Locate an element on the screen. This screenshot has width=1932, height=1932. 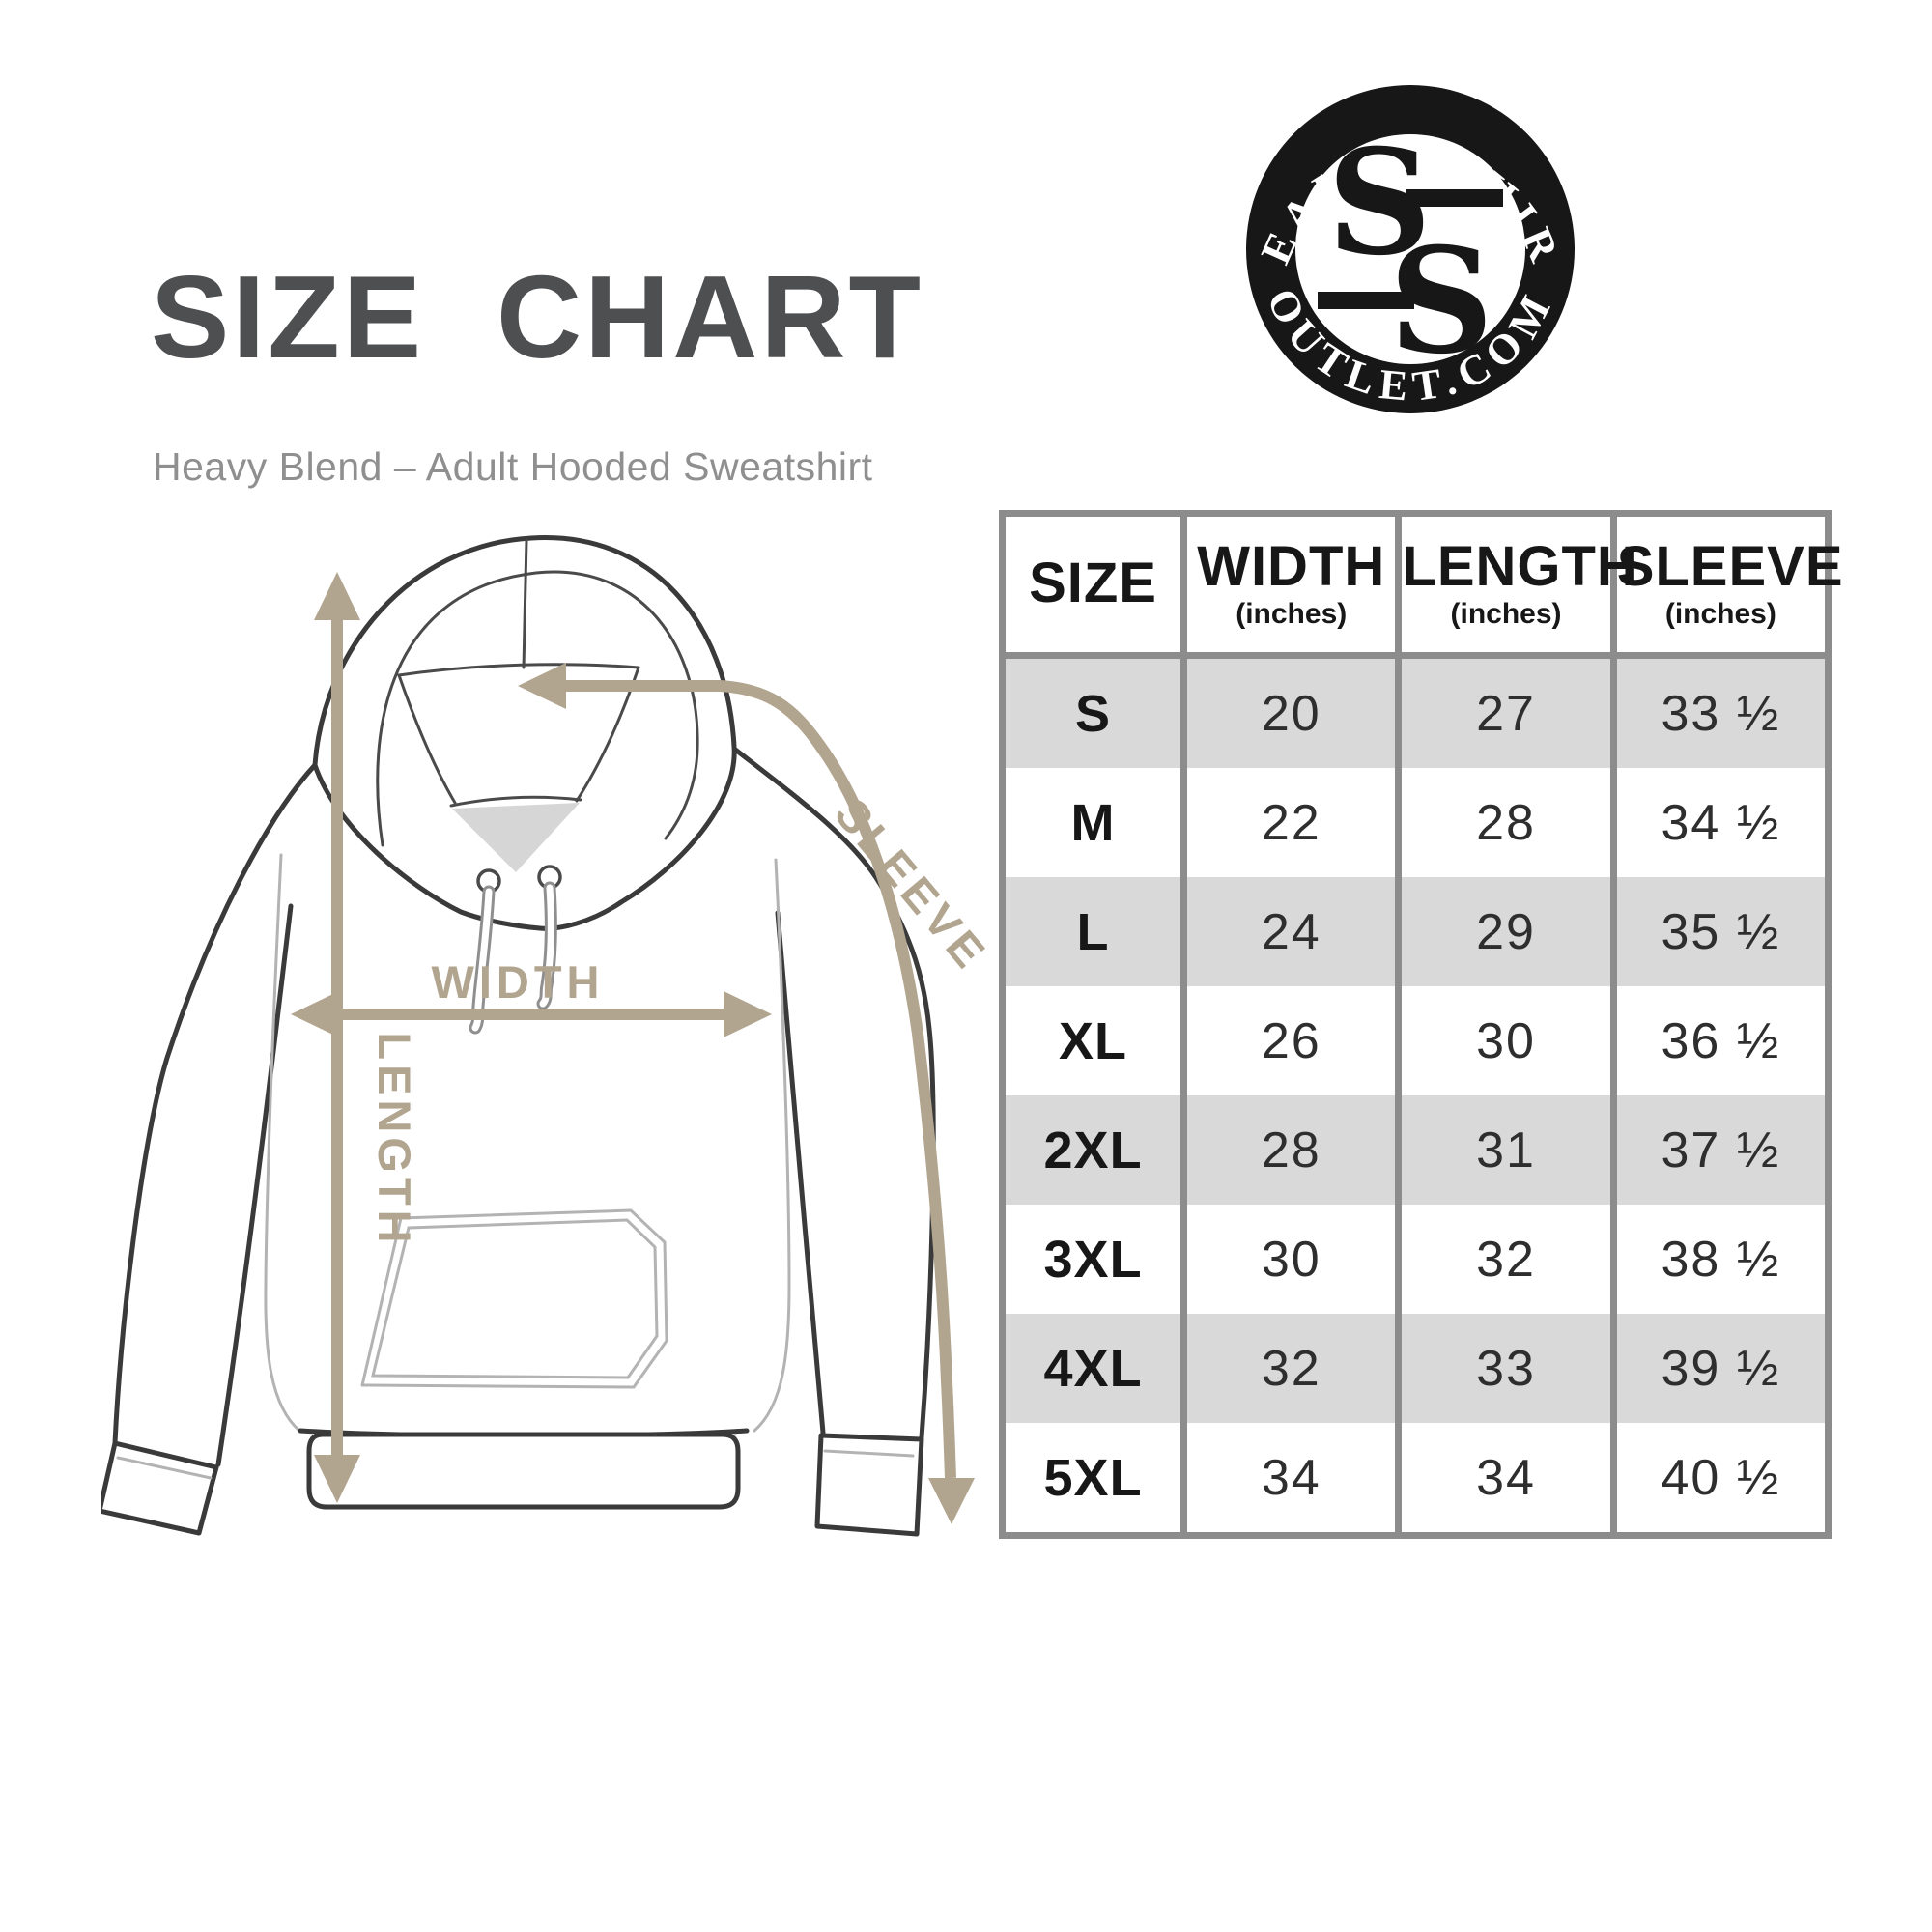
brand-logo: SNEAKER SHIRTS OUTLET.COM S S is located at coordinates (1410, 249).